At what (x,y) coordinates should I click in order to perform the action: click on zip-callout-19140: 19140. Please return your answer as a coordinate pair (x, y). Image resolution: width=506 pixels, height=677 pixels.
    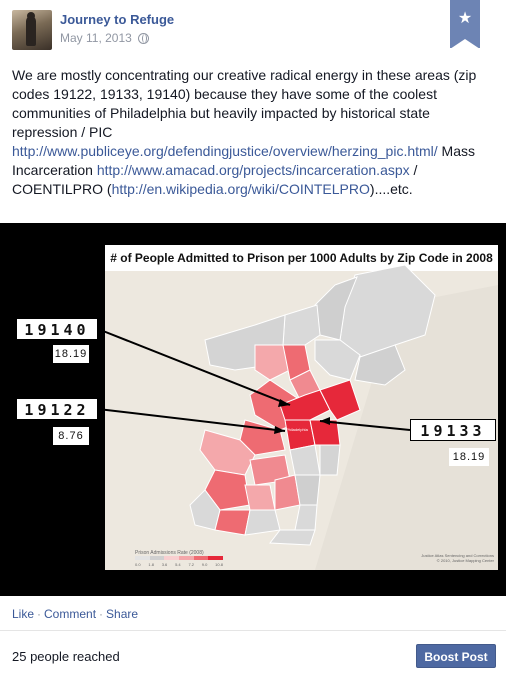
    Looking at the image, I should click on (57, 329).